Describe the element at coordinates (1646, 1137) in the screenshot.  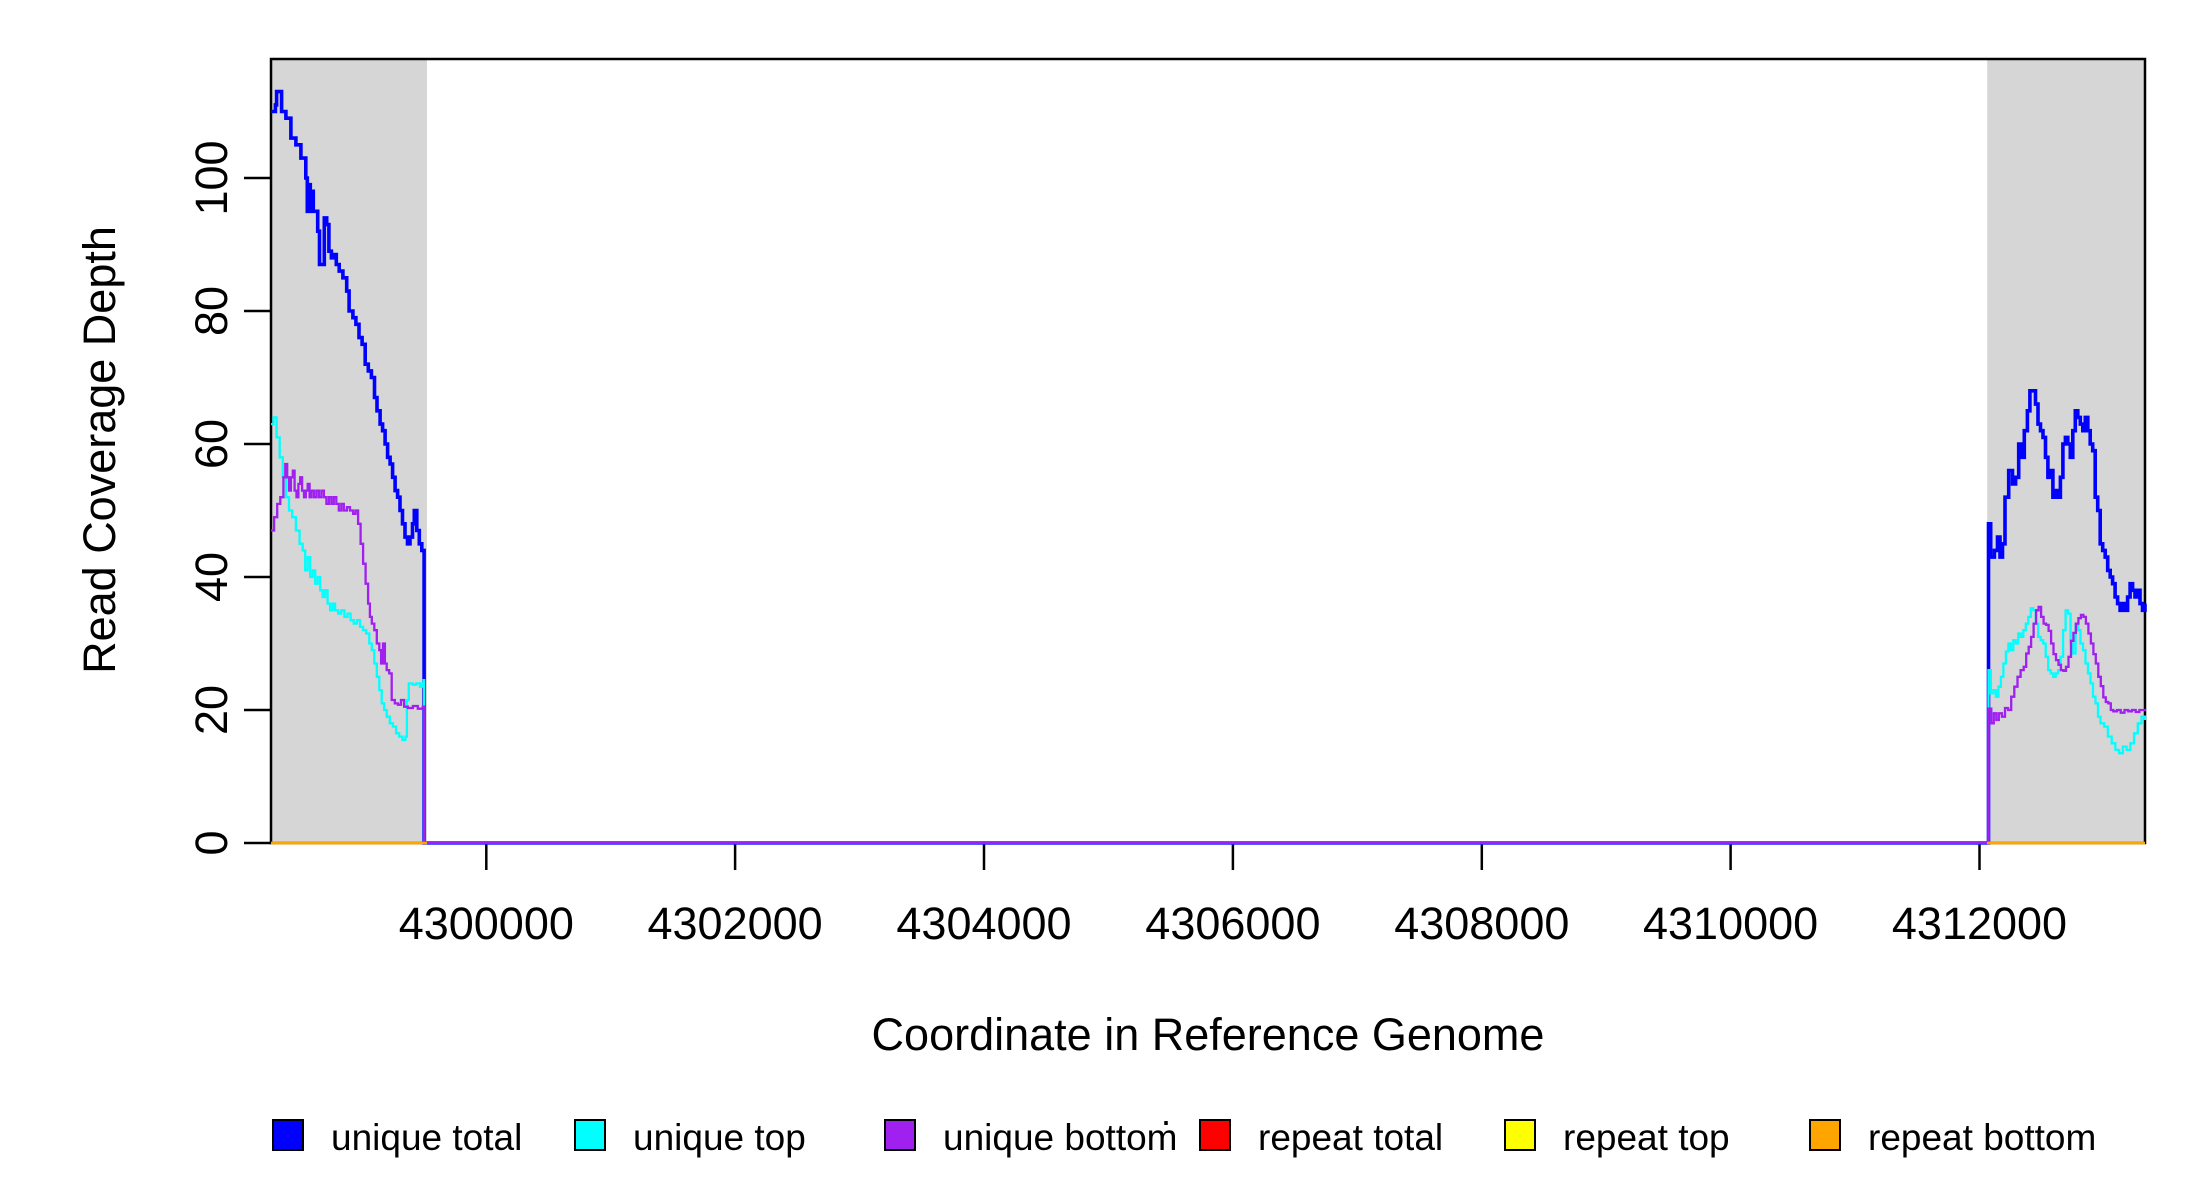
I see `legend-label: repeat top` at that location.